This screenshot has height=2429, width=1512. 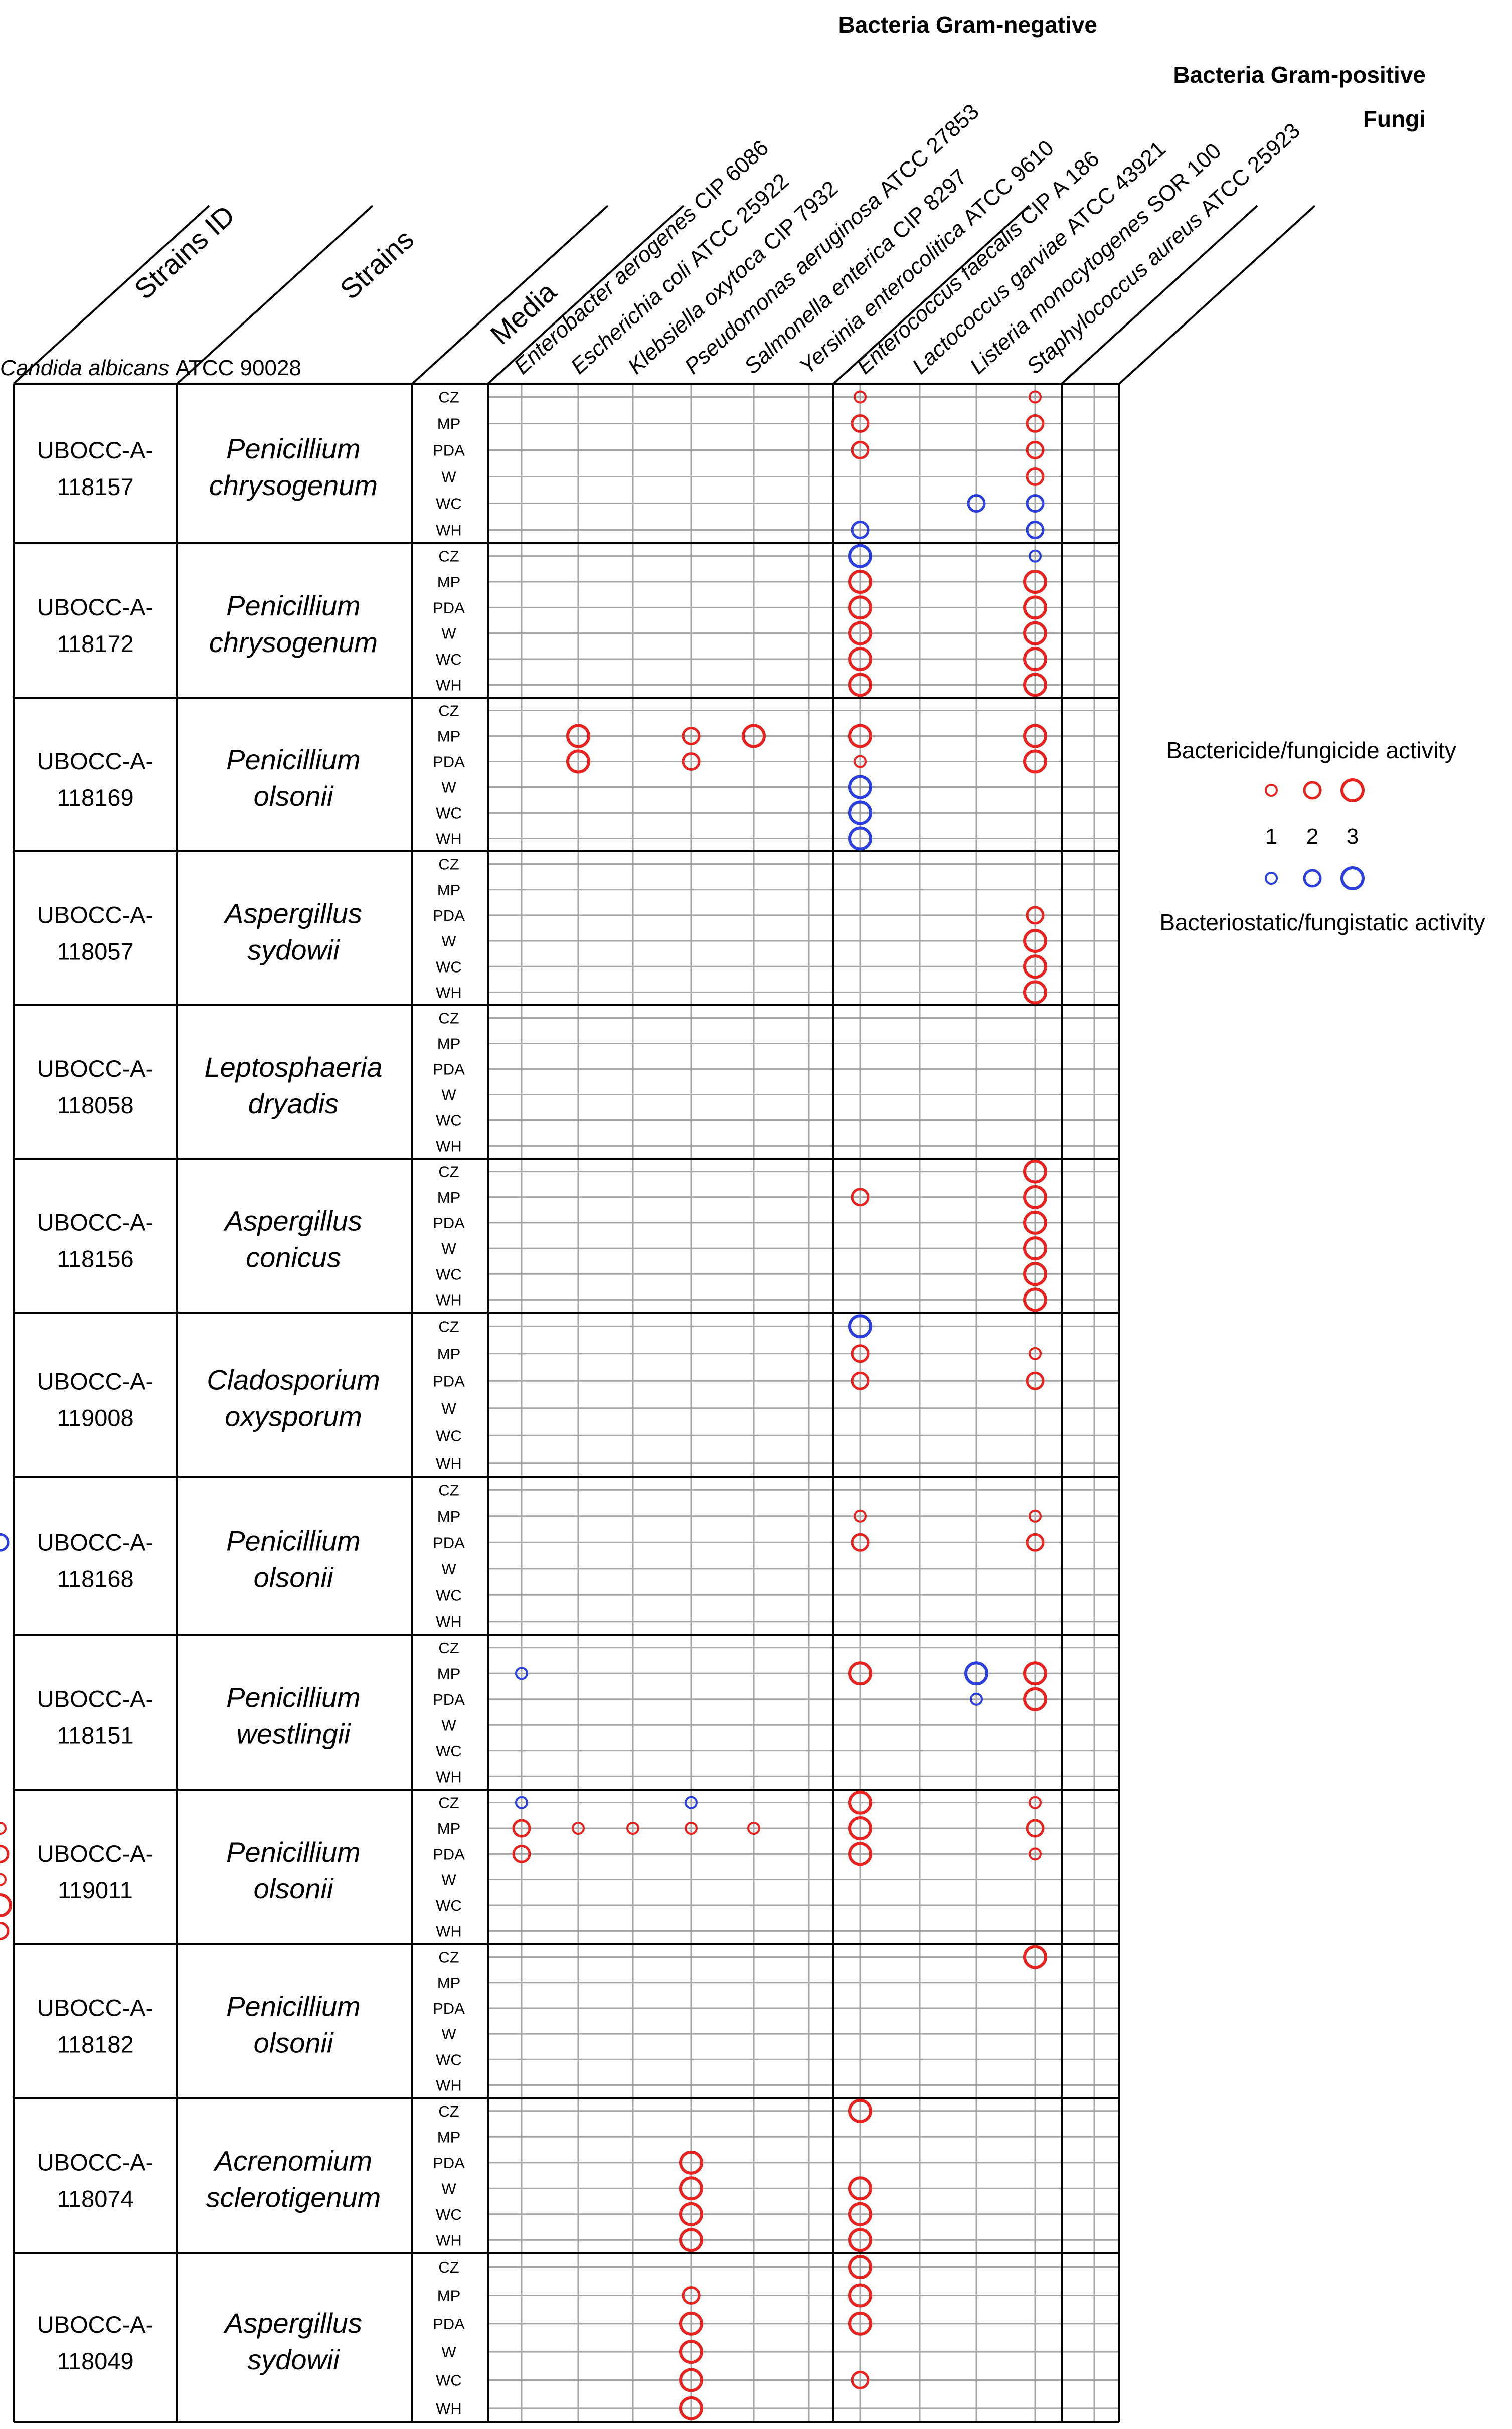 I want to click on strain-id-number: 118156, so click(x=95, y=1259).